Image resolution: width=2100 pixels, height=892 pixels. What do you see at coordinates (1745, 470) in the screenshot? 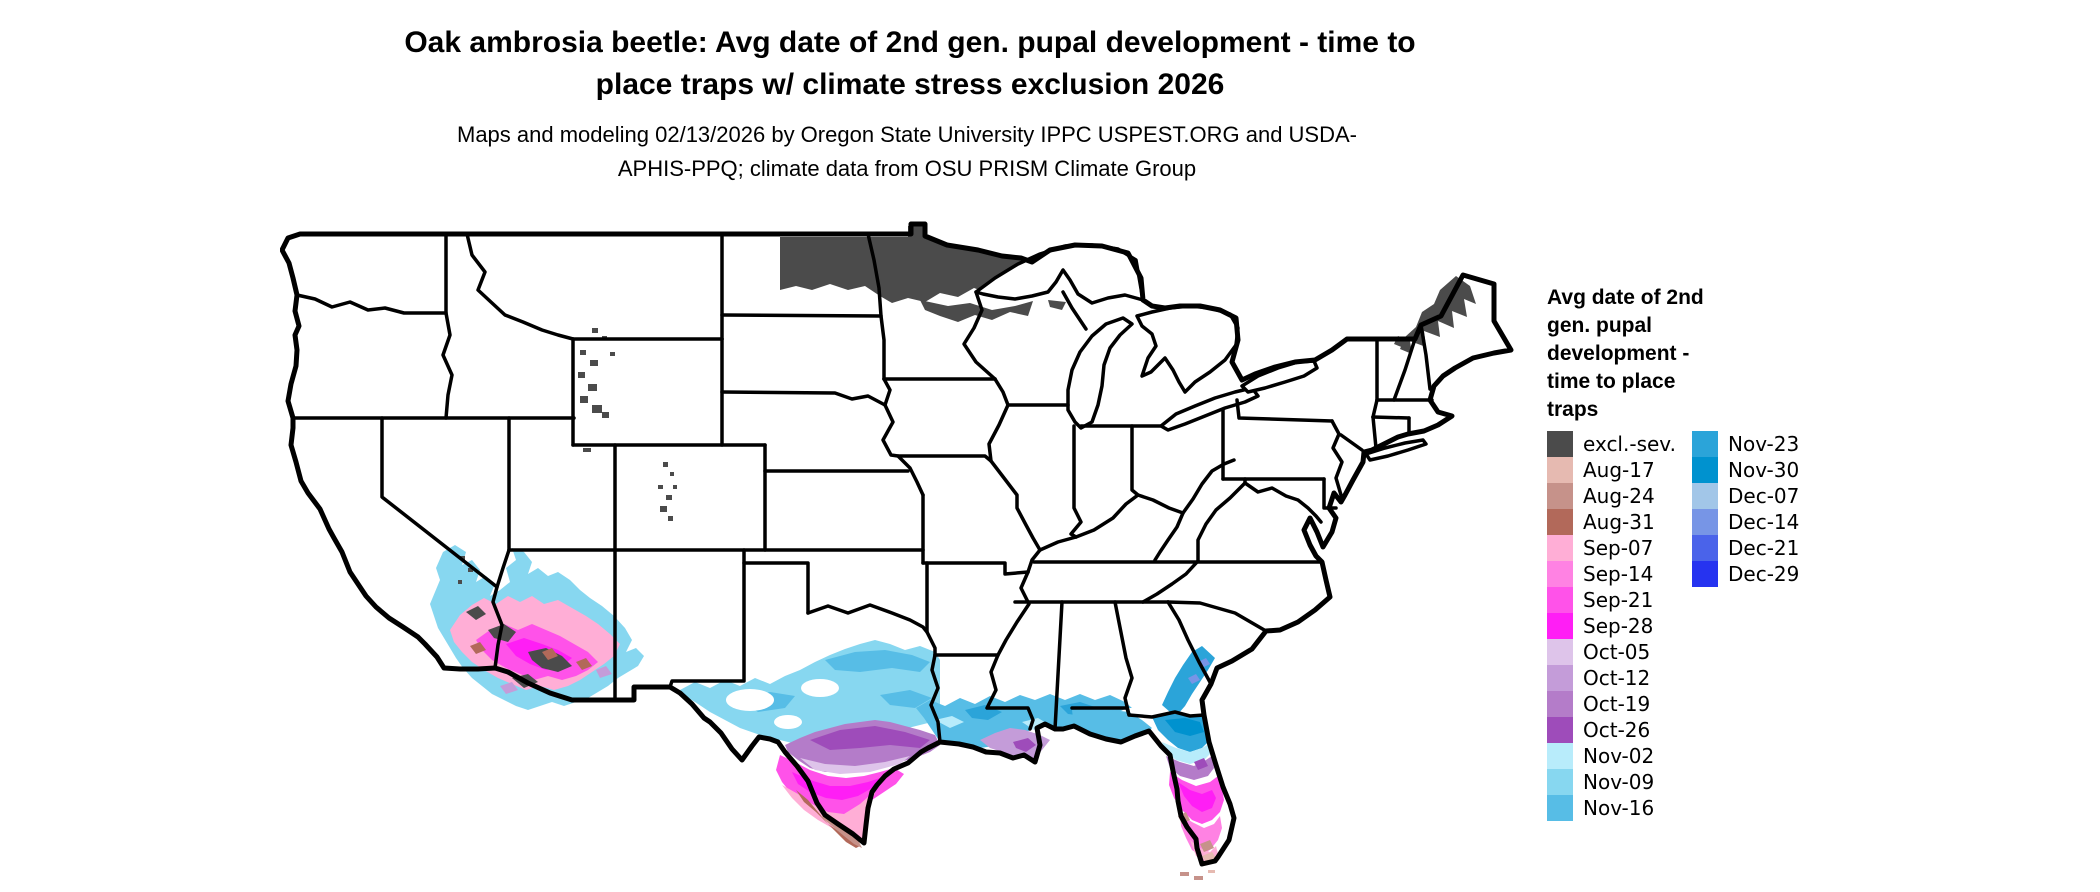
I see `legend-row: Nov-30` at bounding box center [1745, 470].